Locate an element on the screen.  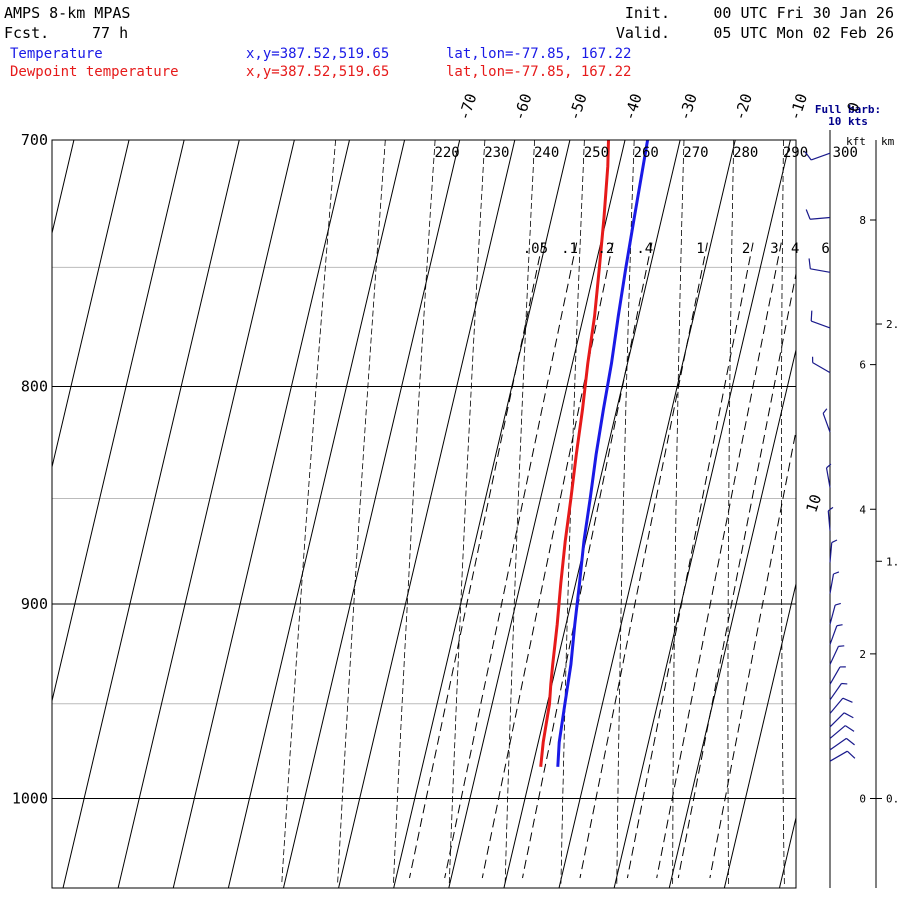
mixing-ratio-label: .2 is located at coordinates (605, 249).